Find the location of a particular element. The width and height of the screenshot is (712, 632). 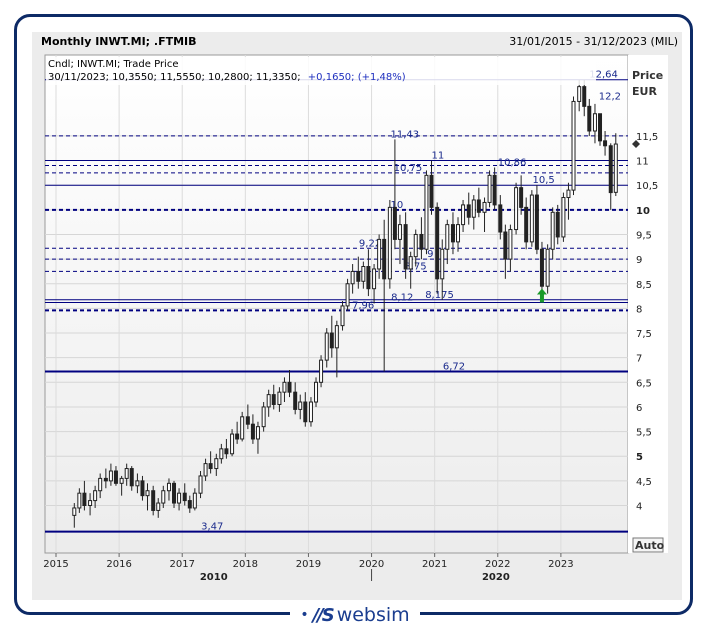

level-label: 7,96 is located at coordinates (363, 305).